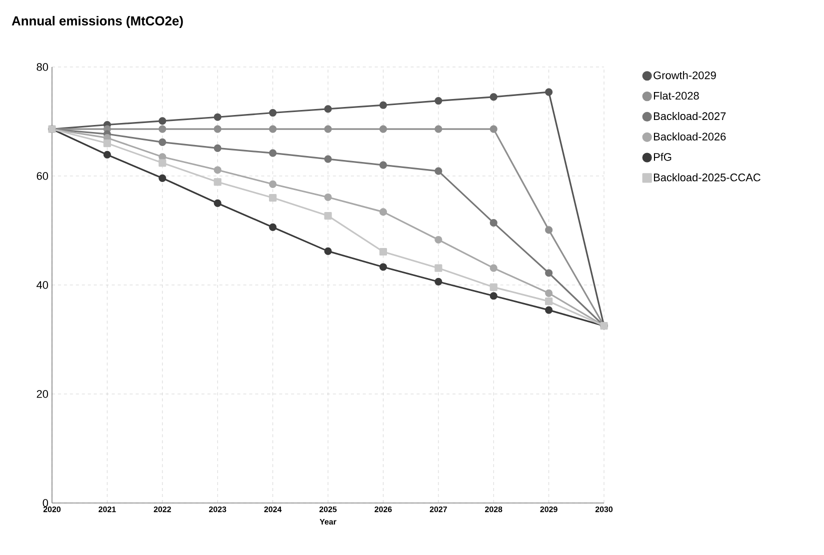 The height and width of the screenshot is (555, 824). Describe the element at coordinates (42, 67) in the screenshot. I see `y-tick-label: 80` at that location.